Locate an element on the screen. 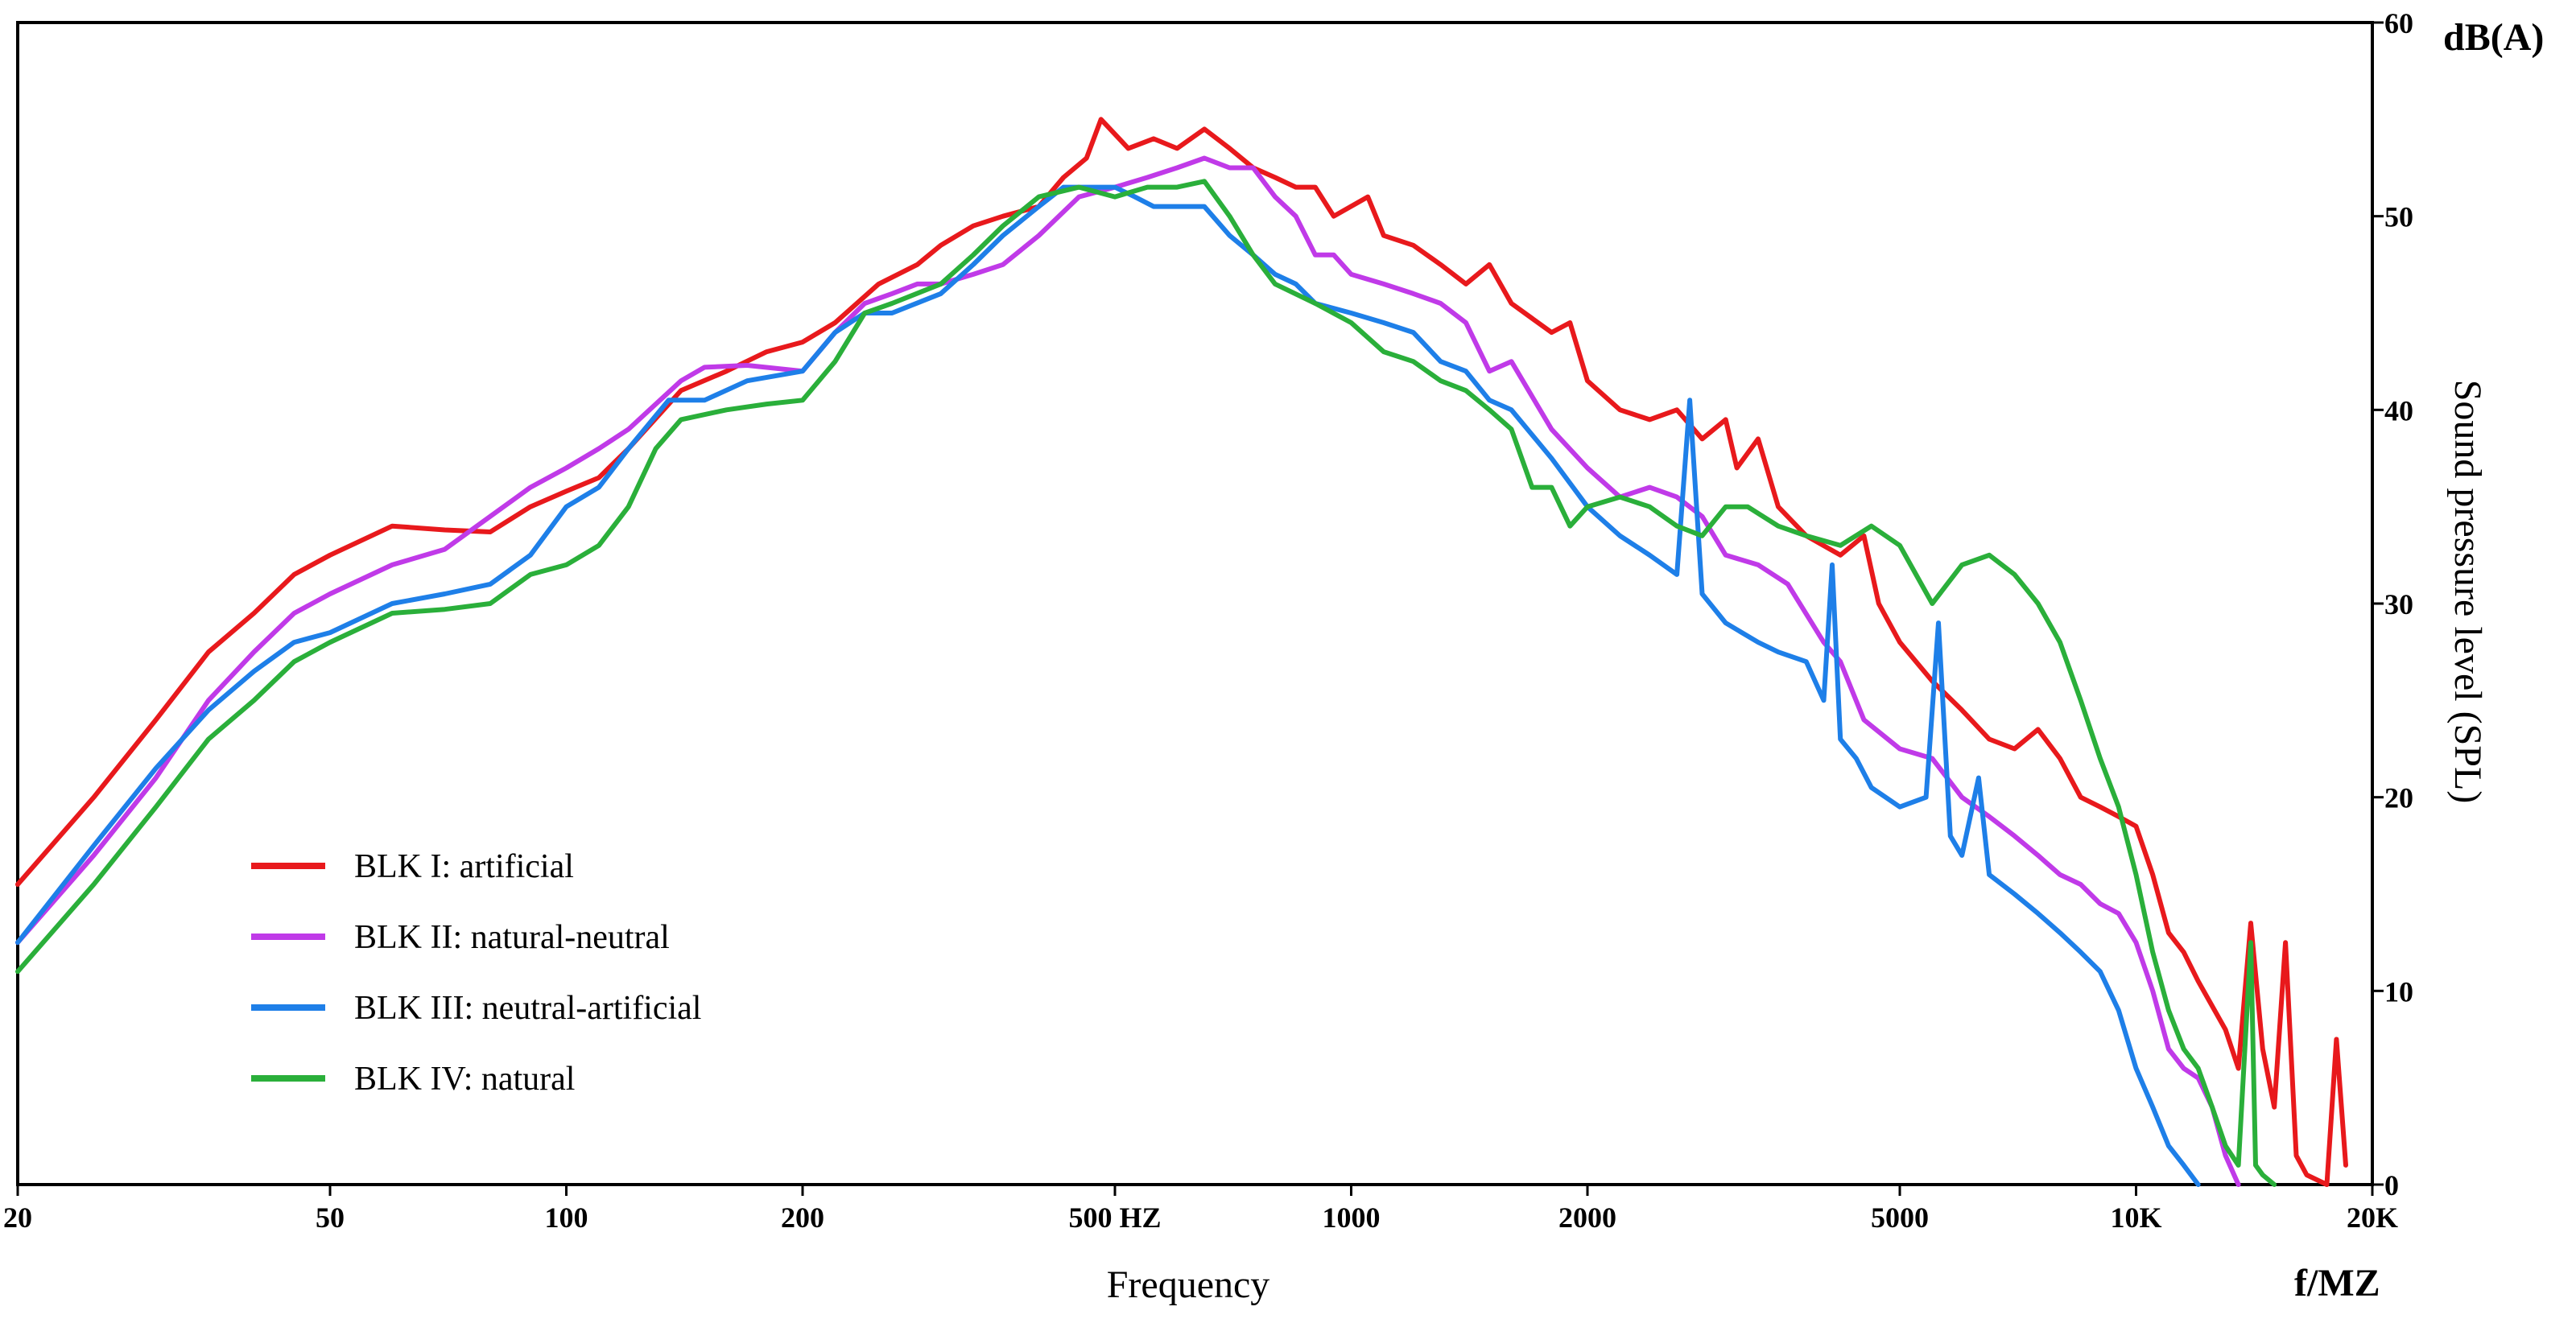 The width and height of the screenshot is (2576, 1323). x-tick-label: 50 is located at coordinates (330, 1217).